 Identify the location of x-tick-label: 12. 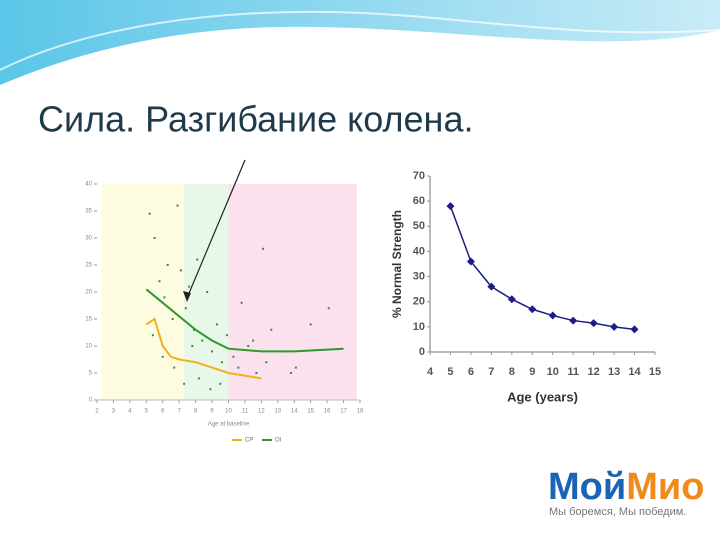
(594, 372).